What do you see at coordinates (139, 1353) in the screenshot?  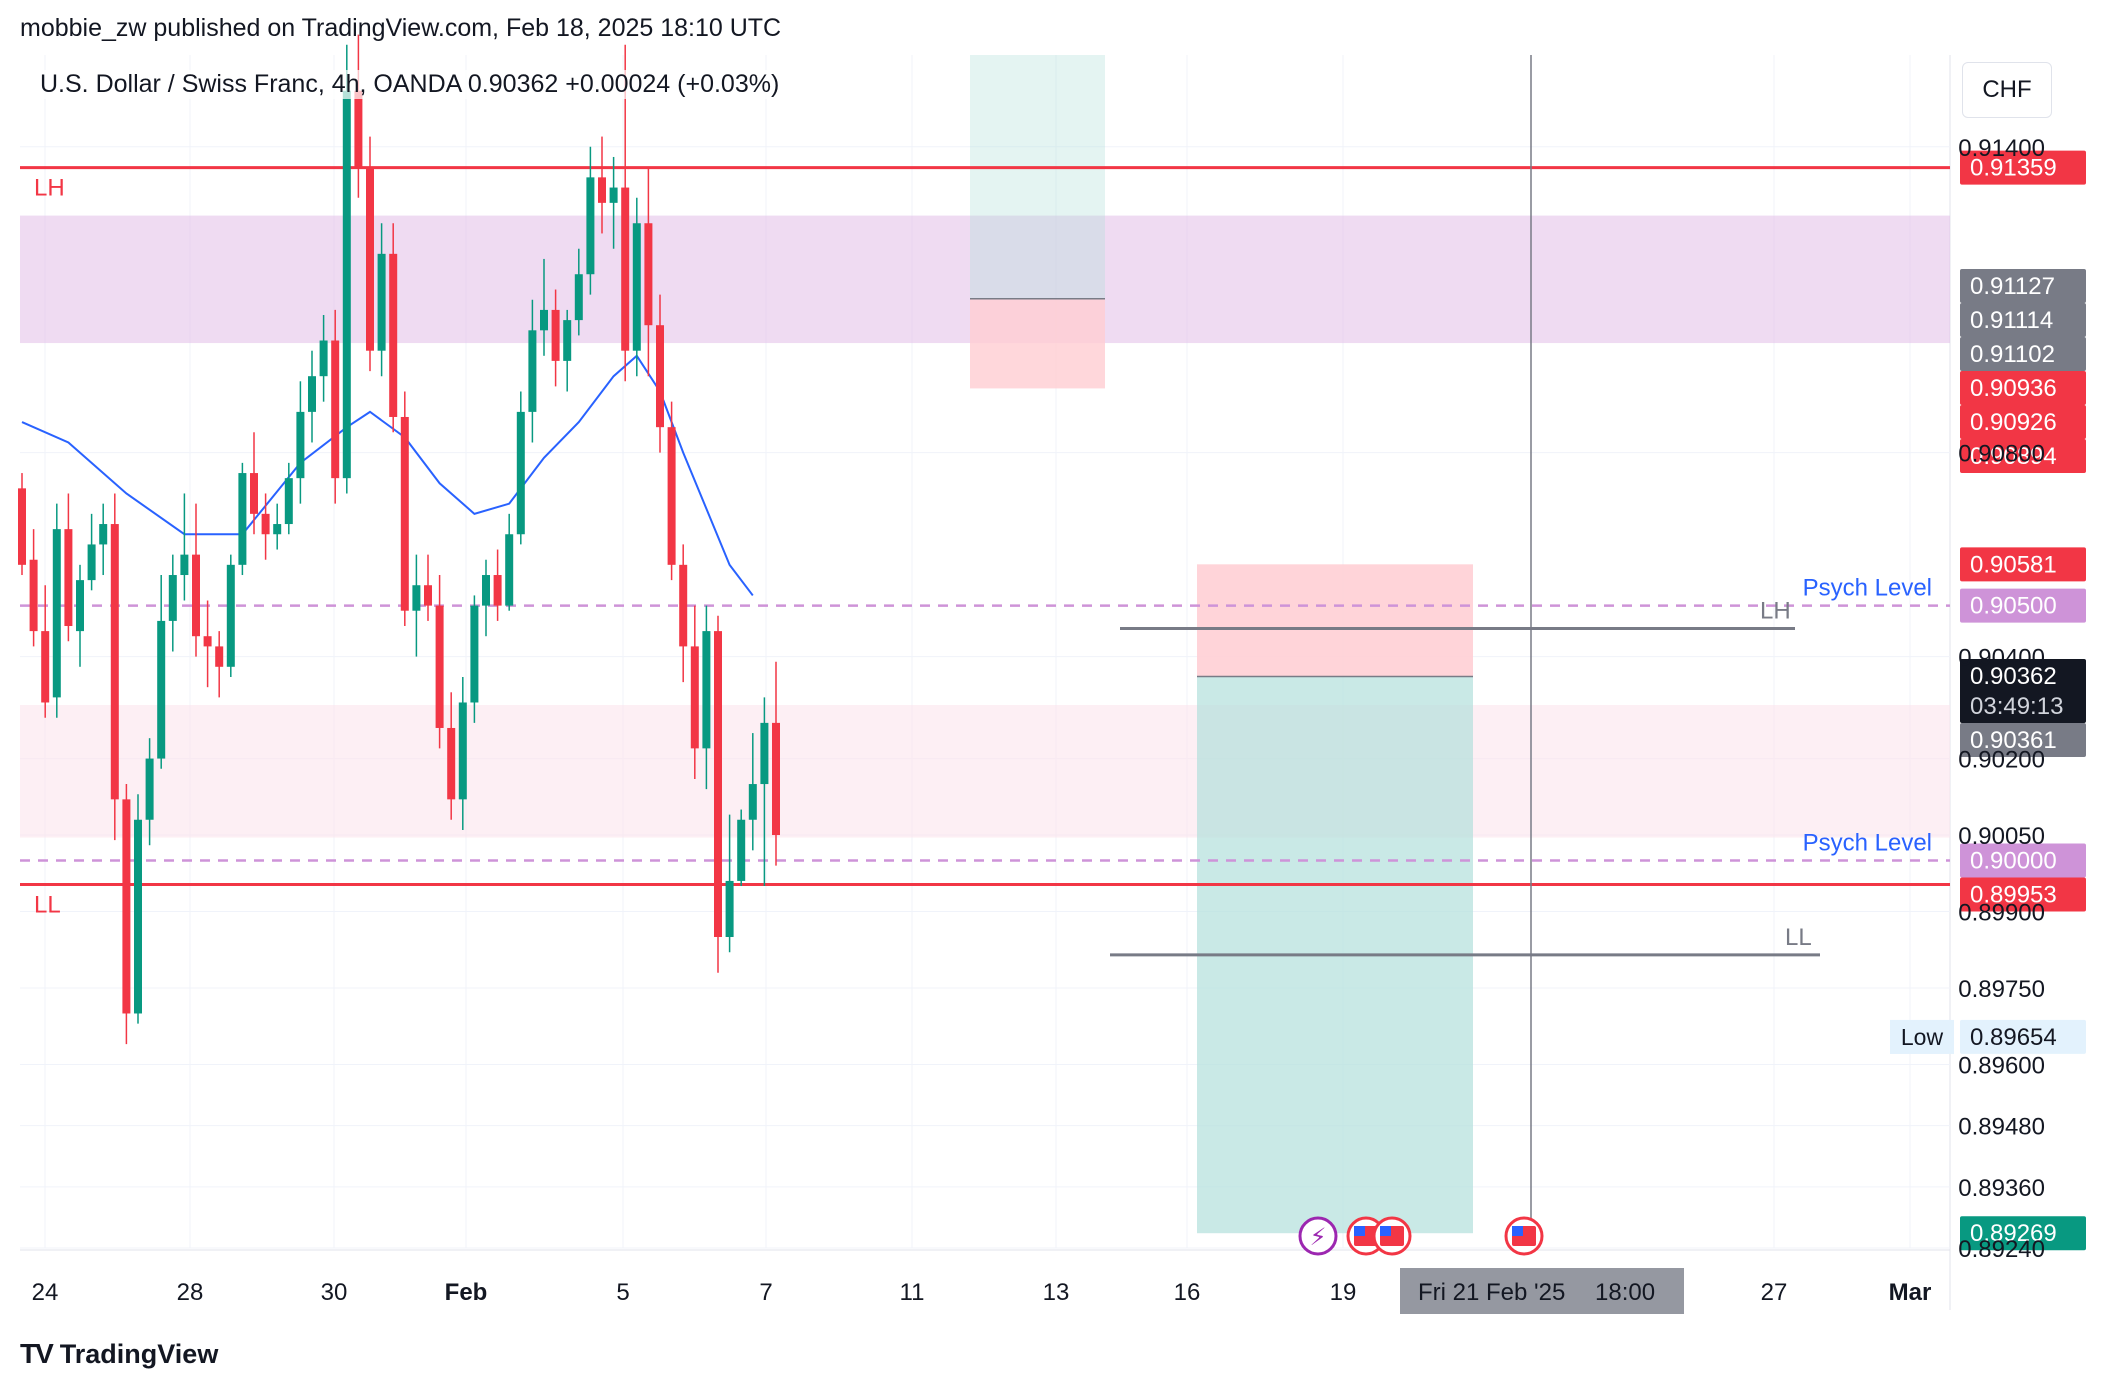 I see `footer-brand-name: TradingView` at bounding box center [139, 1353].